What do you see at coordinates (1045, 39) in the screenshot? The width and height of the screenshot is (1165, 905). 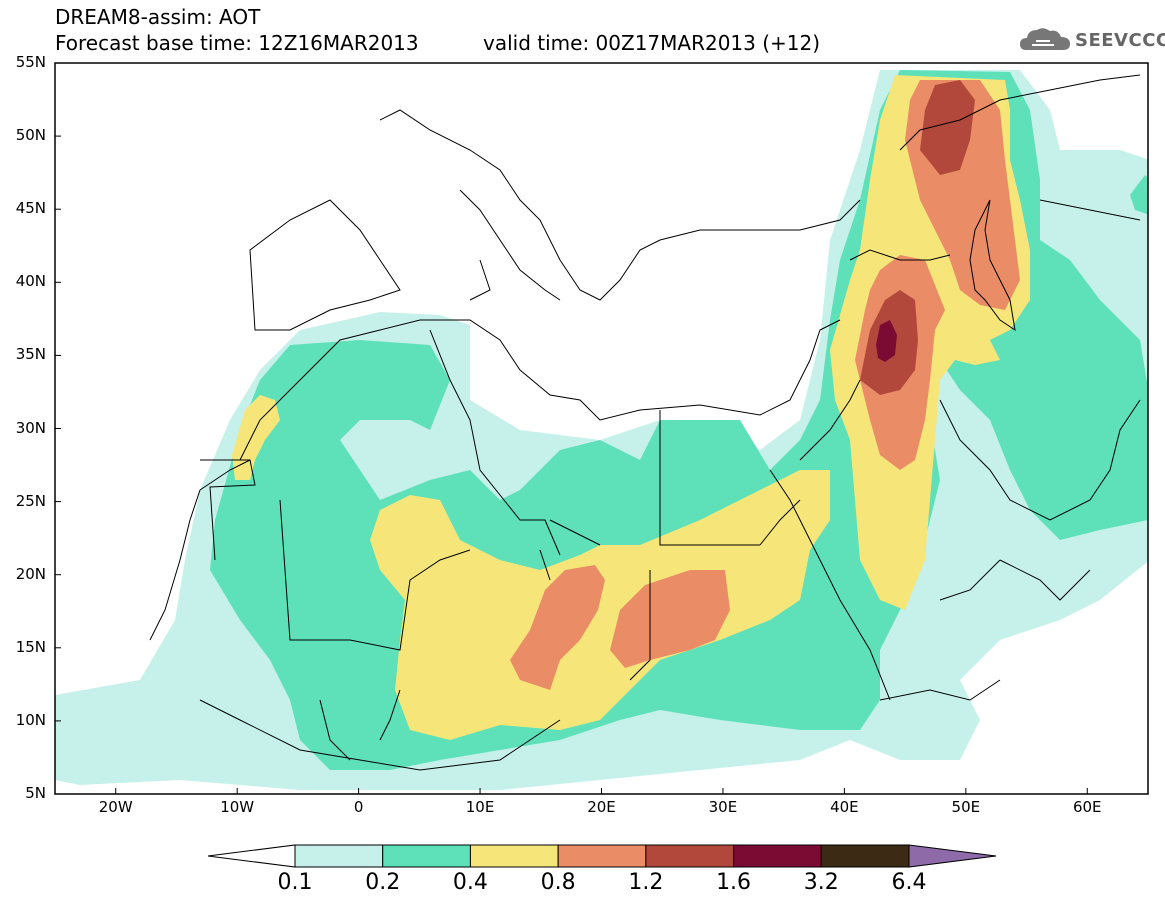 I see `cloud-icon` at bounding box center [1045, 39].